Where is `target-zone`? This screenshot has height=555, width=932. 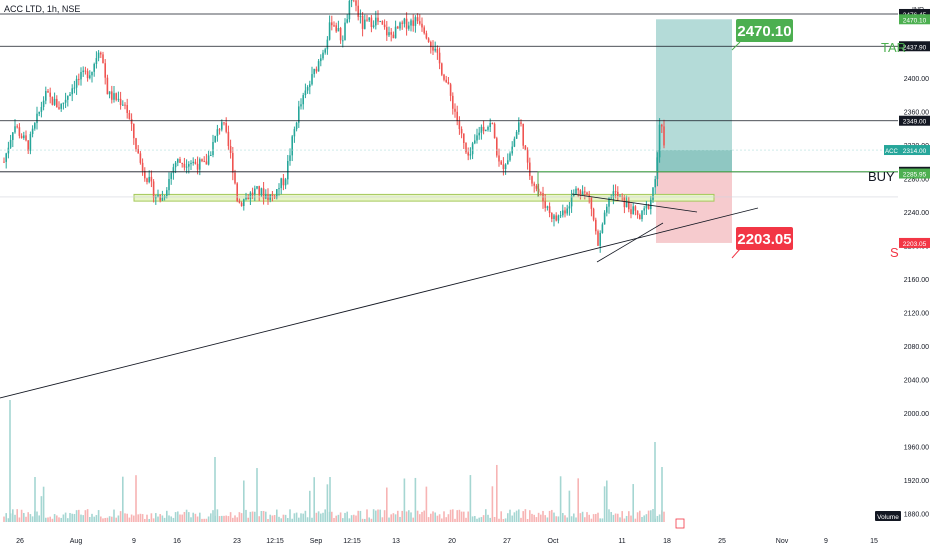 target-zone is located at coordinates (694, 95).